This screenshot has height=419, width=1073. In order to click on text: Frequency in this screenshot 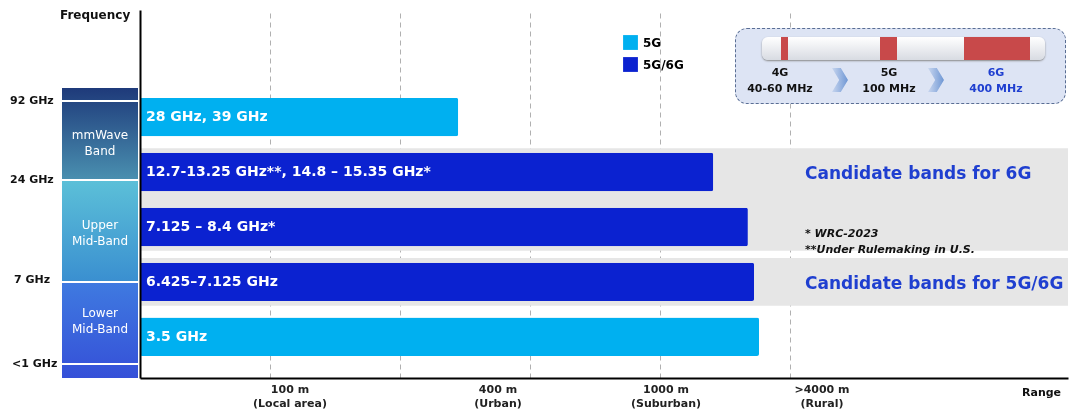, I will do `click(95, 15)`.